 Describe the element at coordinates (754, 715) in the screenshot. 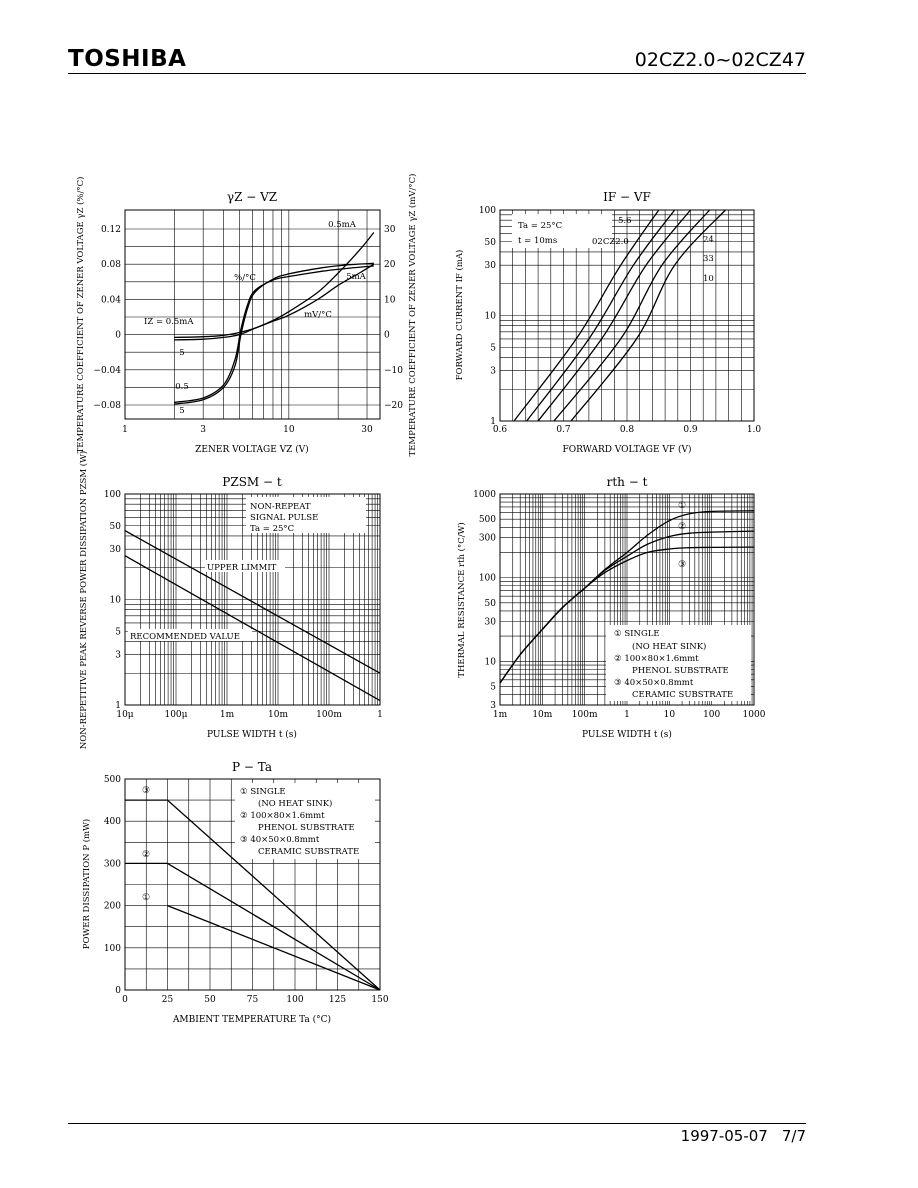

I see `x-tick-label: 1000` at that location.